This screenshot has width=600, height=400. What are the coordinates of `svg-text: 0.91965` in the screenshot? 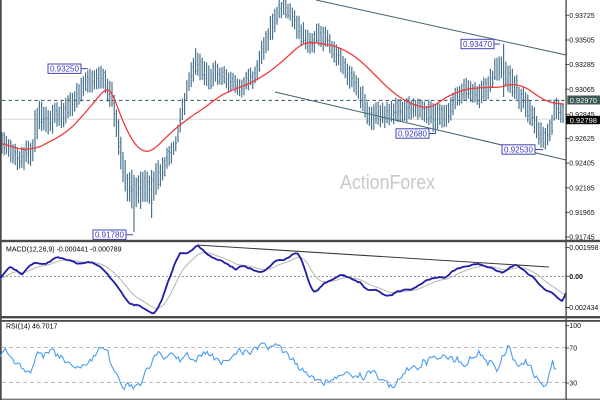 It's located at (581, 213).